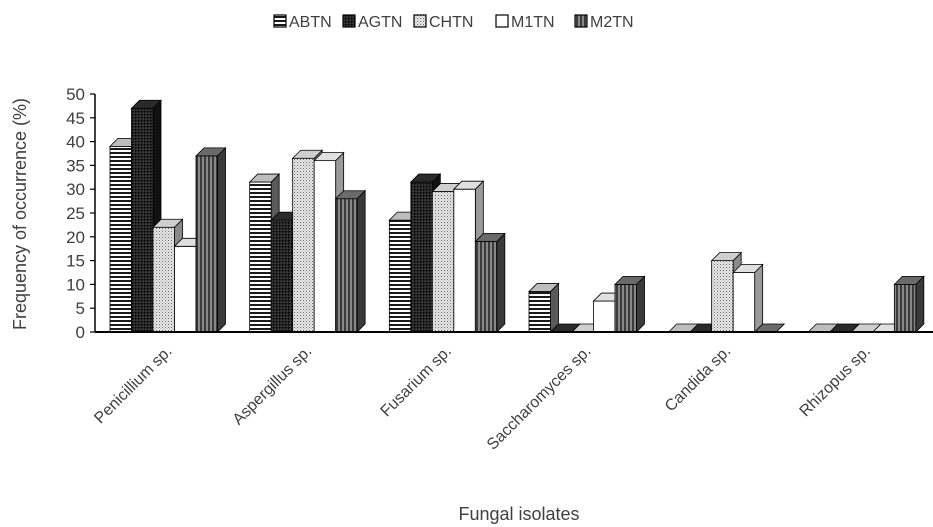 Image resolution: width=933 pixels, height=527 pixels. I want to click on x-axis-label: Fungal isolates, so click(518, 514).